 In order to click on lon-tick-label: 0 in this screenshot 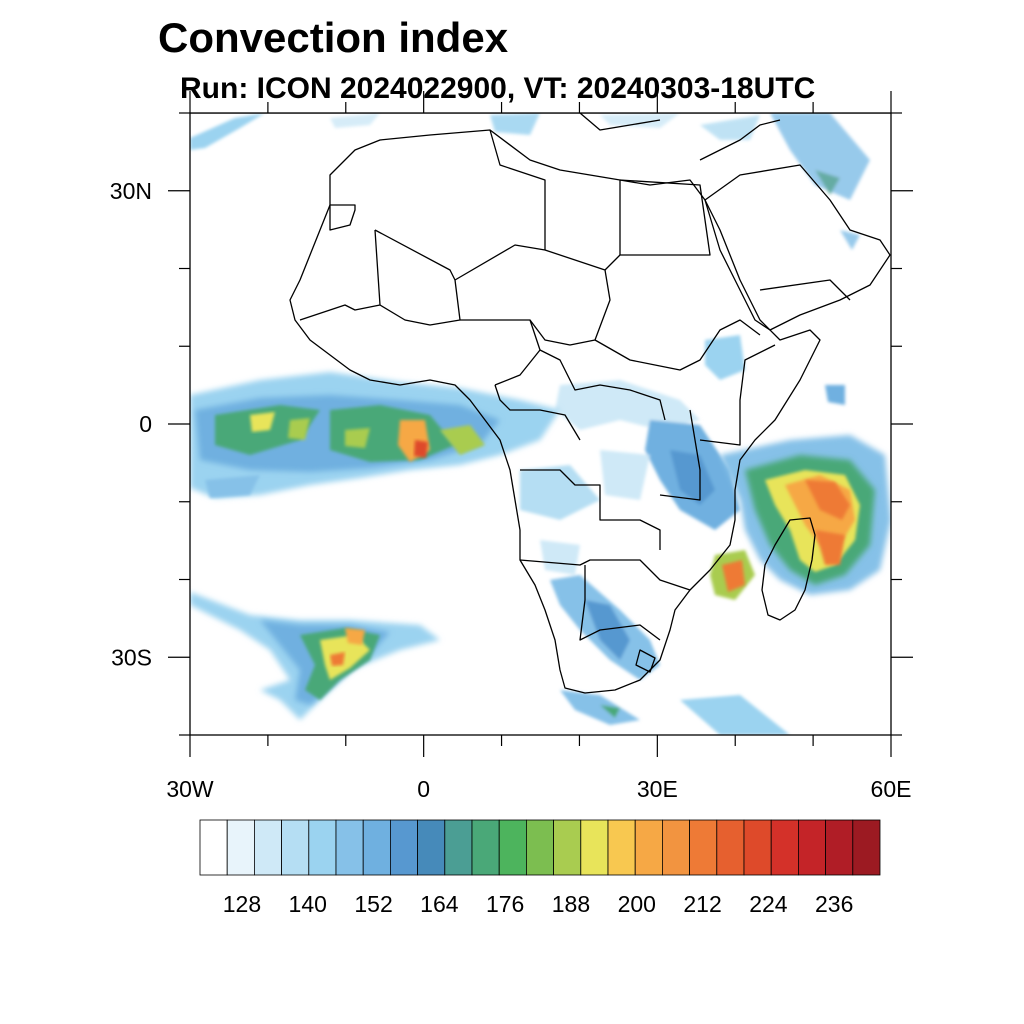, I will do `click(423, 789)`.